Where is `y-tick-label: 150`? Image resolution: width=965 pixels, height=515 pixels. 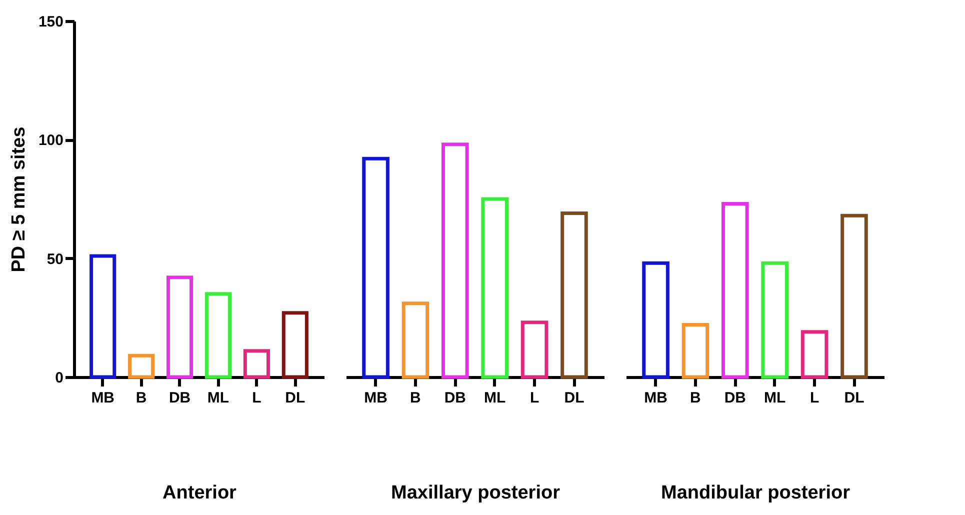
y-tick-label: 150 is located at coordinates (51, 22).